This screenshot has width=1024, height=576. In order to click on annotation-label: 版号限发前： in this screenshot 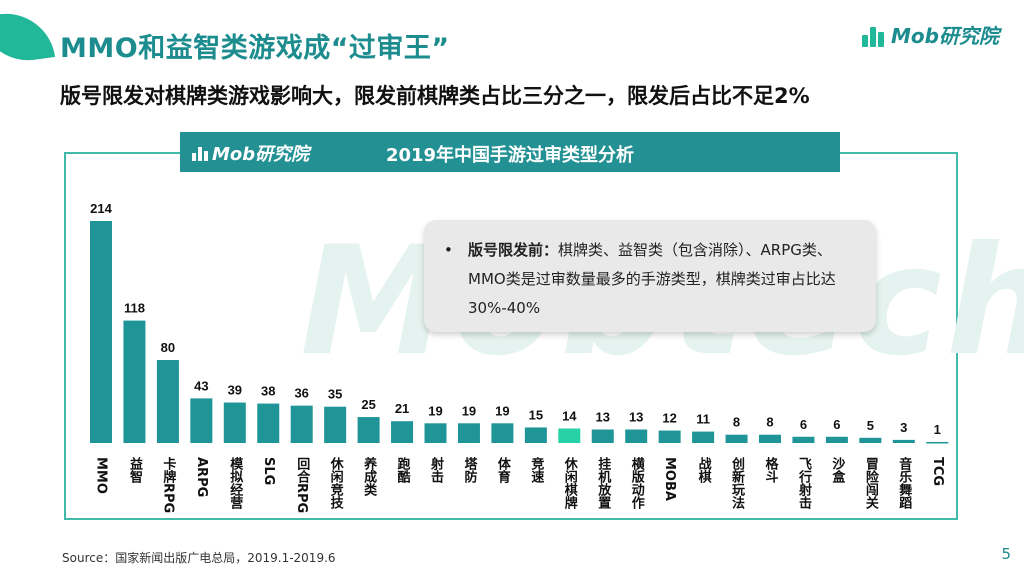, I will do `click(513, 250)`.